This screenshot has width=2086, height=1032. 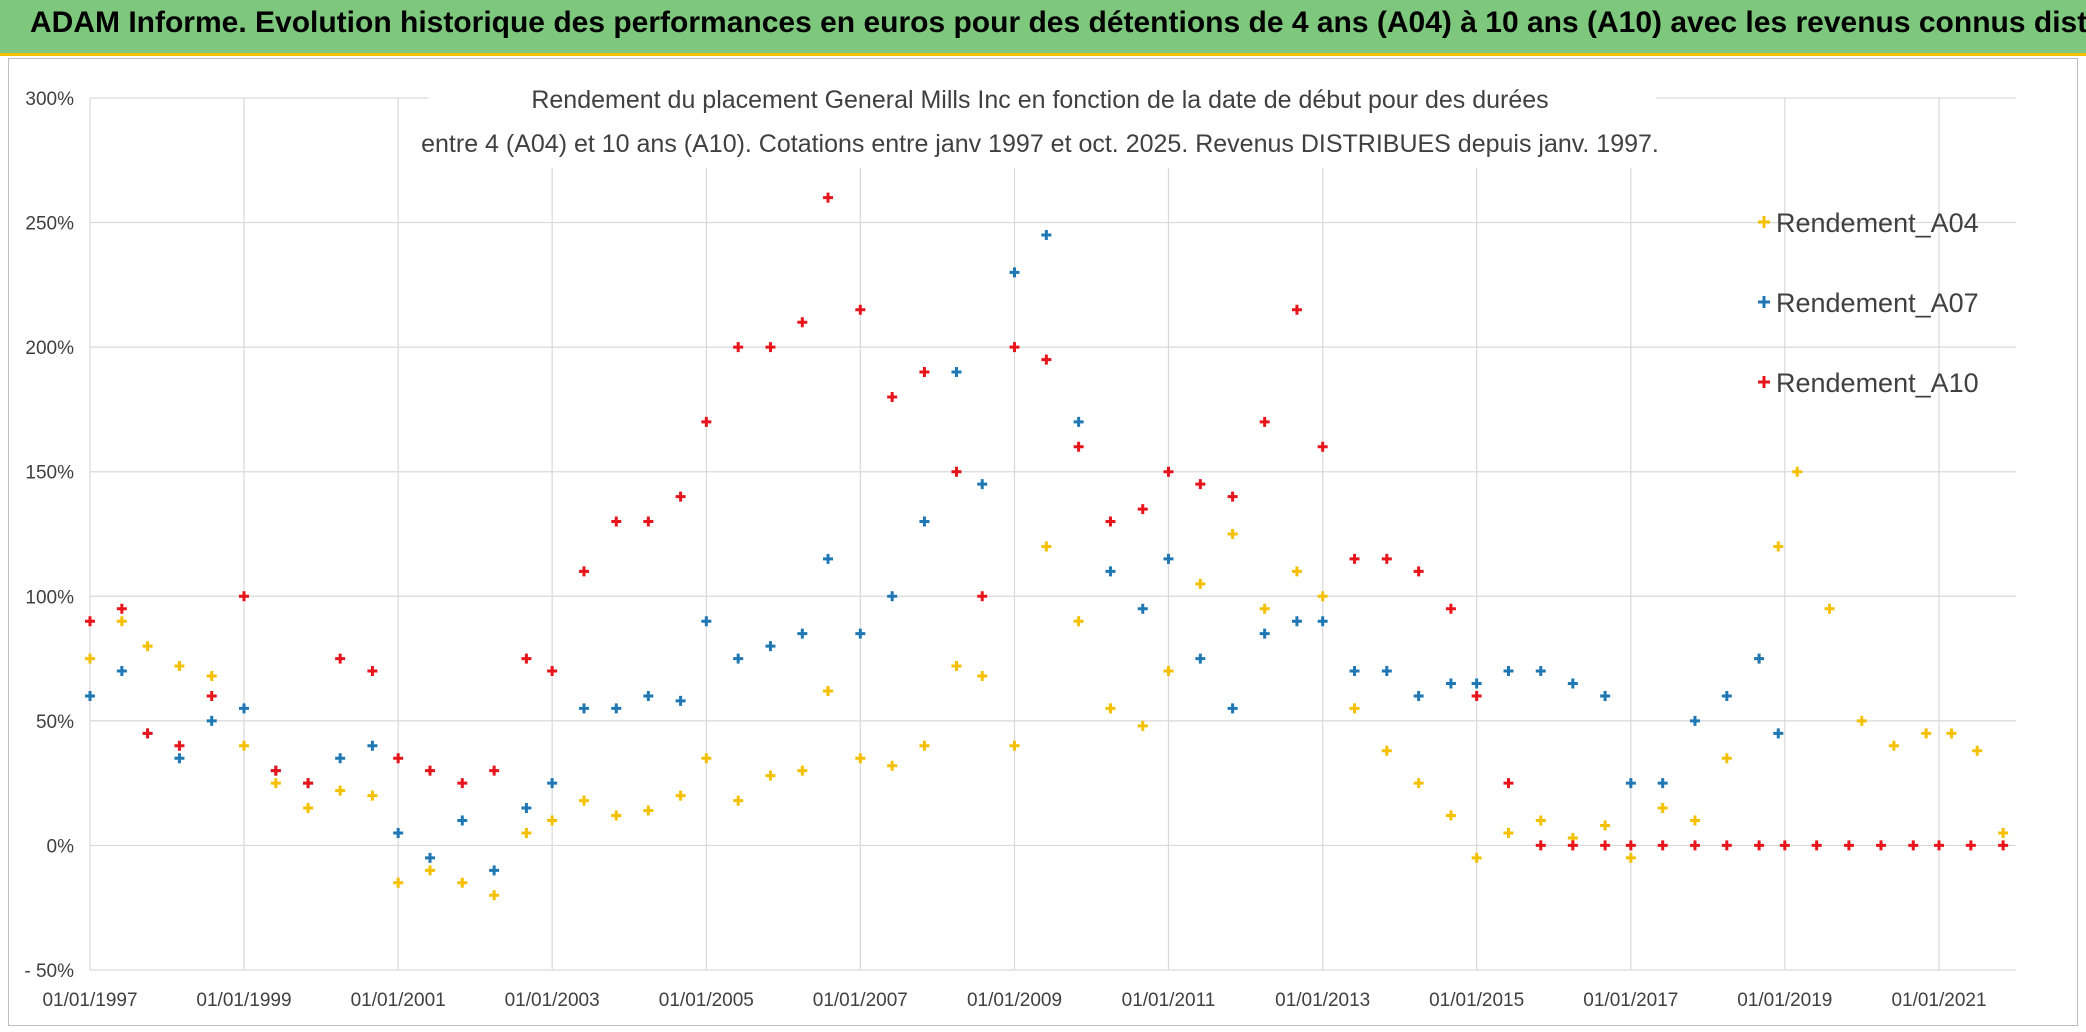 I want to click on y-tick-label: 100%, so click(x=49, y=597).